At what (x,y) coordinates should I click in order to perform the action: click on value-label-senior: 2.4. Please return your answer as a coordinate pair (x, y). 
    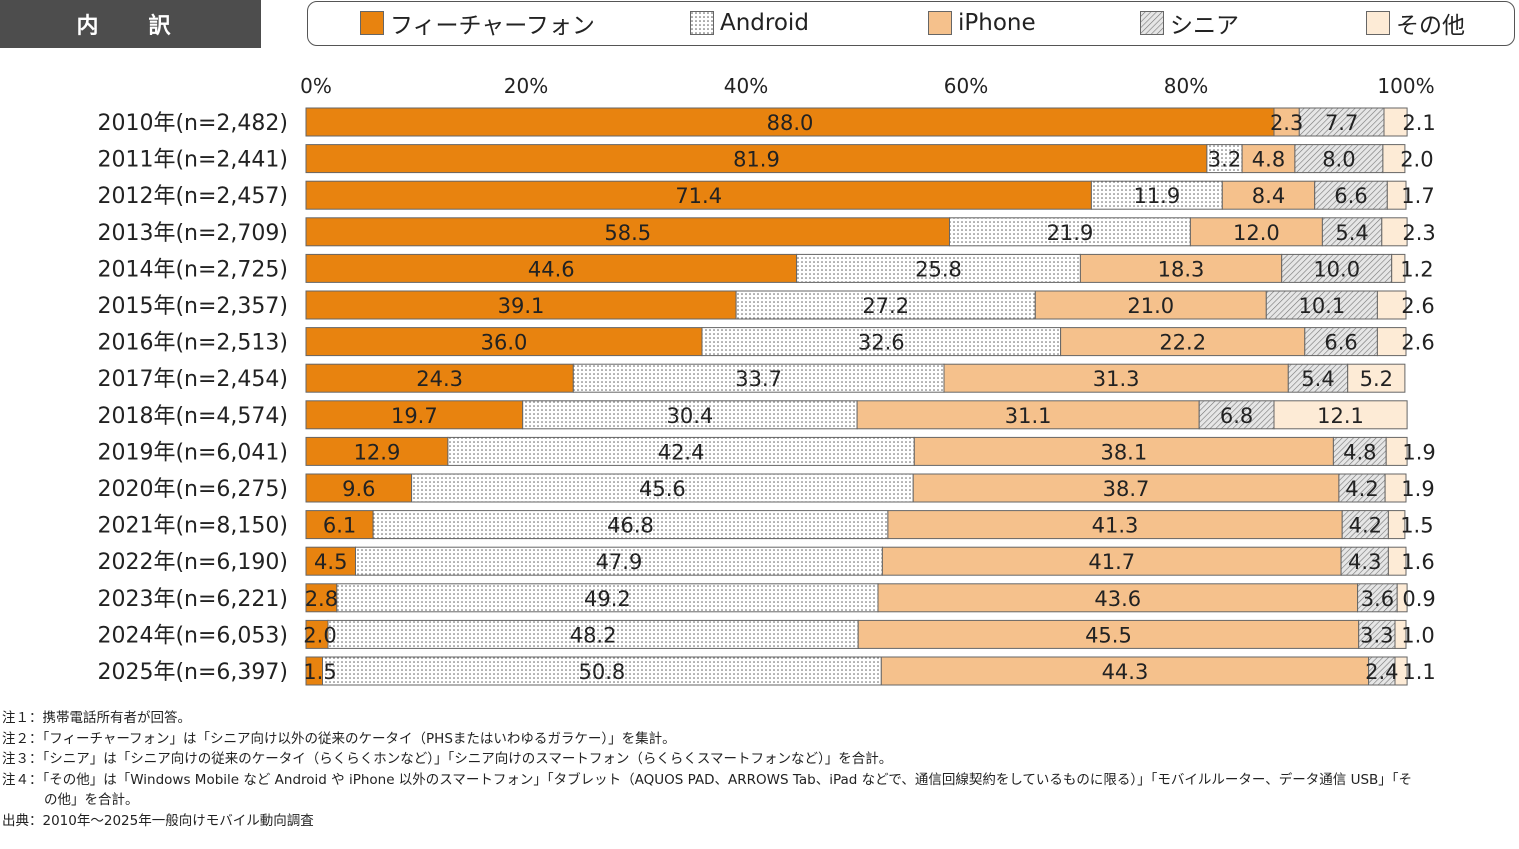
    Looking at the image, I should click on (1381, 672).